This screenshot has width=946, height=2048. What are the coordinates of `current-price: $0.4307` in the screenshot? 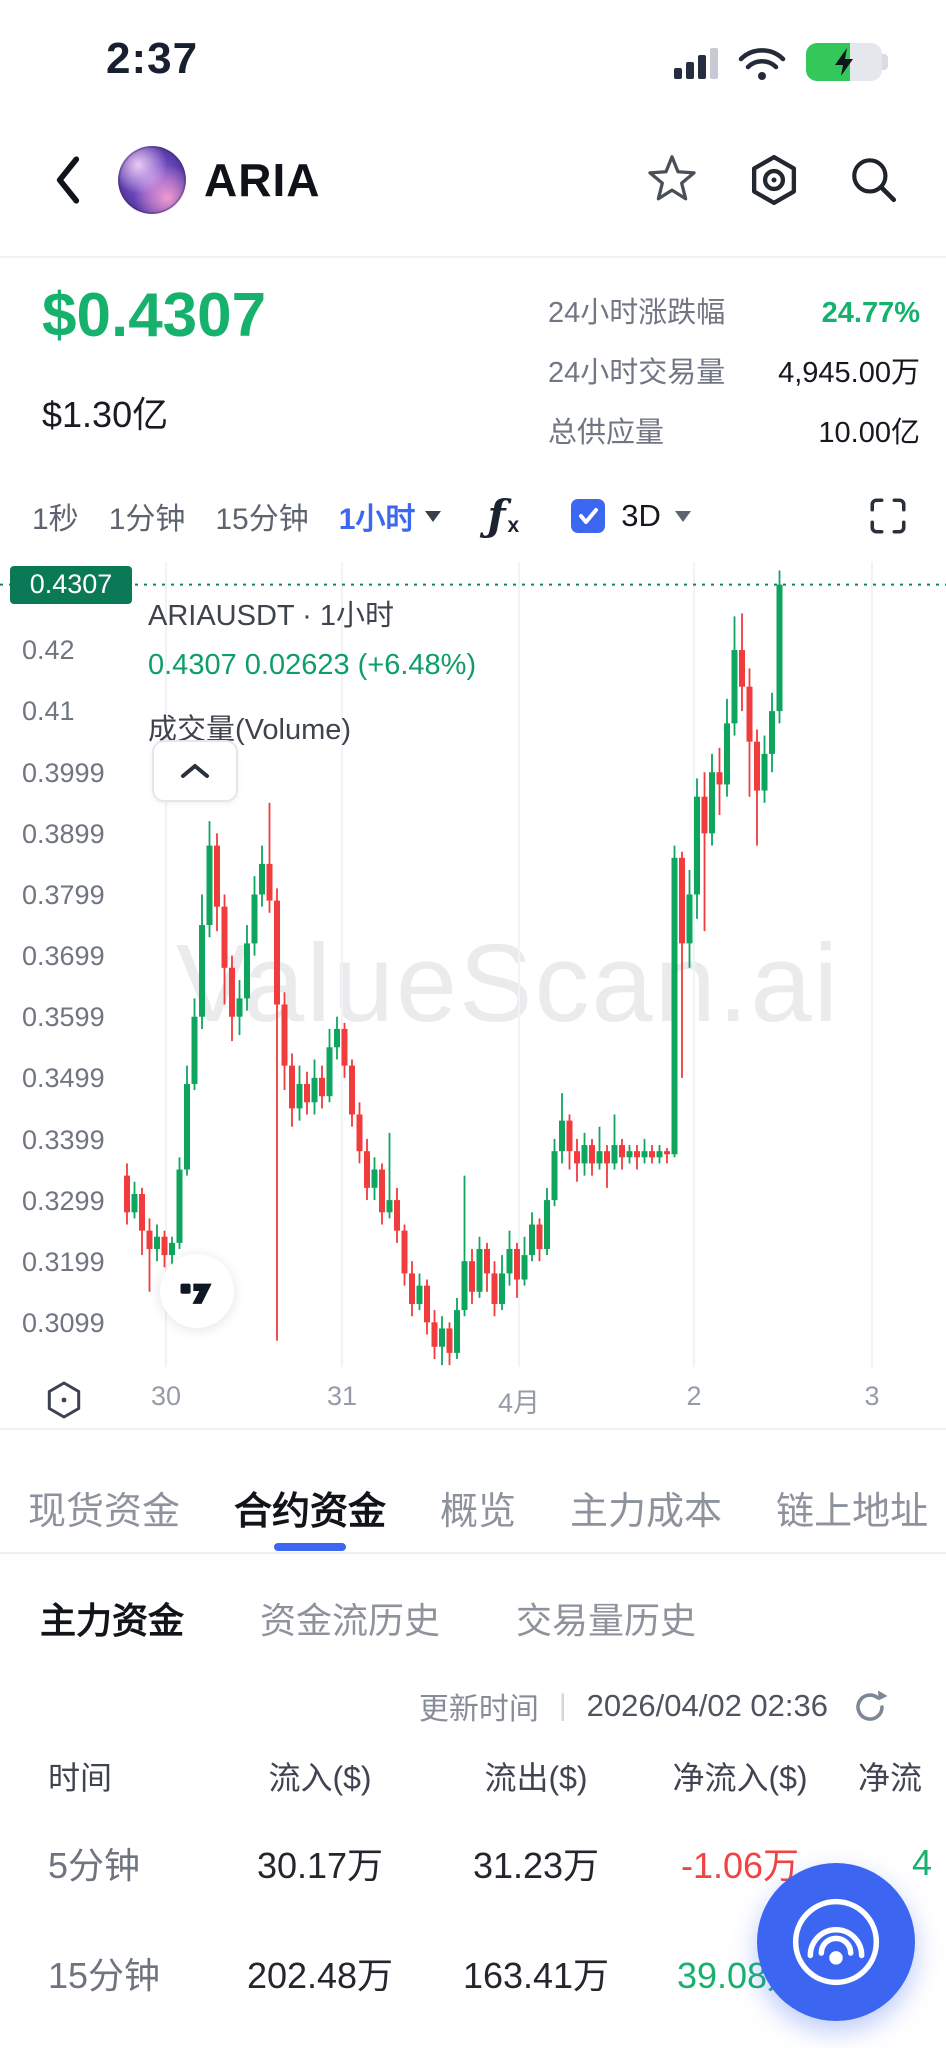 It's located at (154, 315).